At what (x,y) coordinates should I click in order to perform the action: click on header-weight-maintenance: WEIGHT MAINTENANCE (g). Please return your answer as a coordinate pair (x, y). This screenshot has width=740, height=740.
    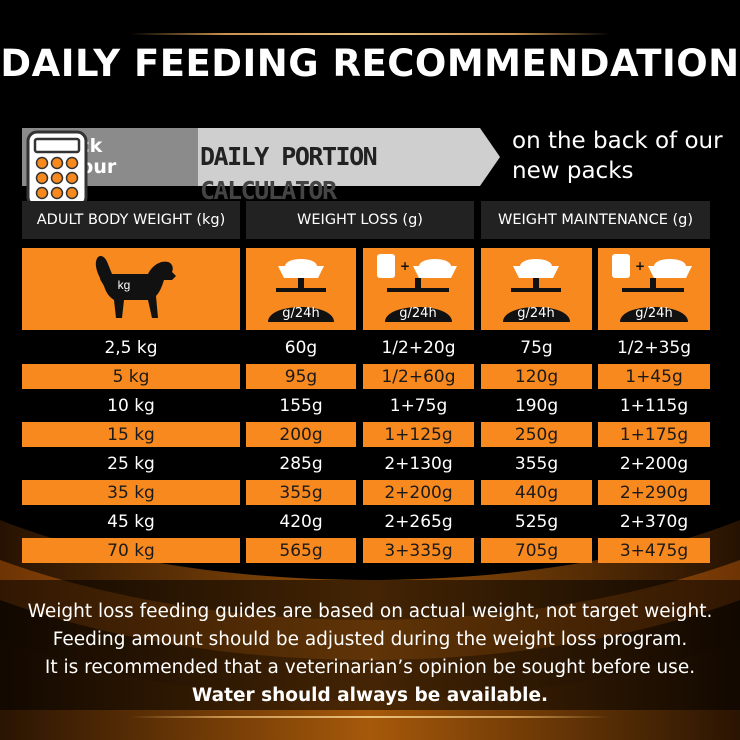
    Looking at the image, I should click on (595, 220).